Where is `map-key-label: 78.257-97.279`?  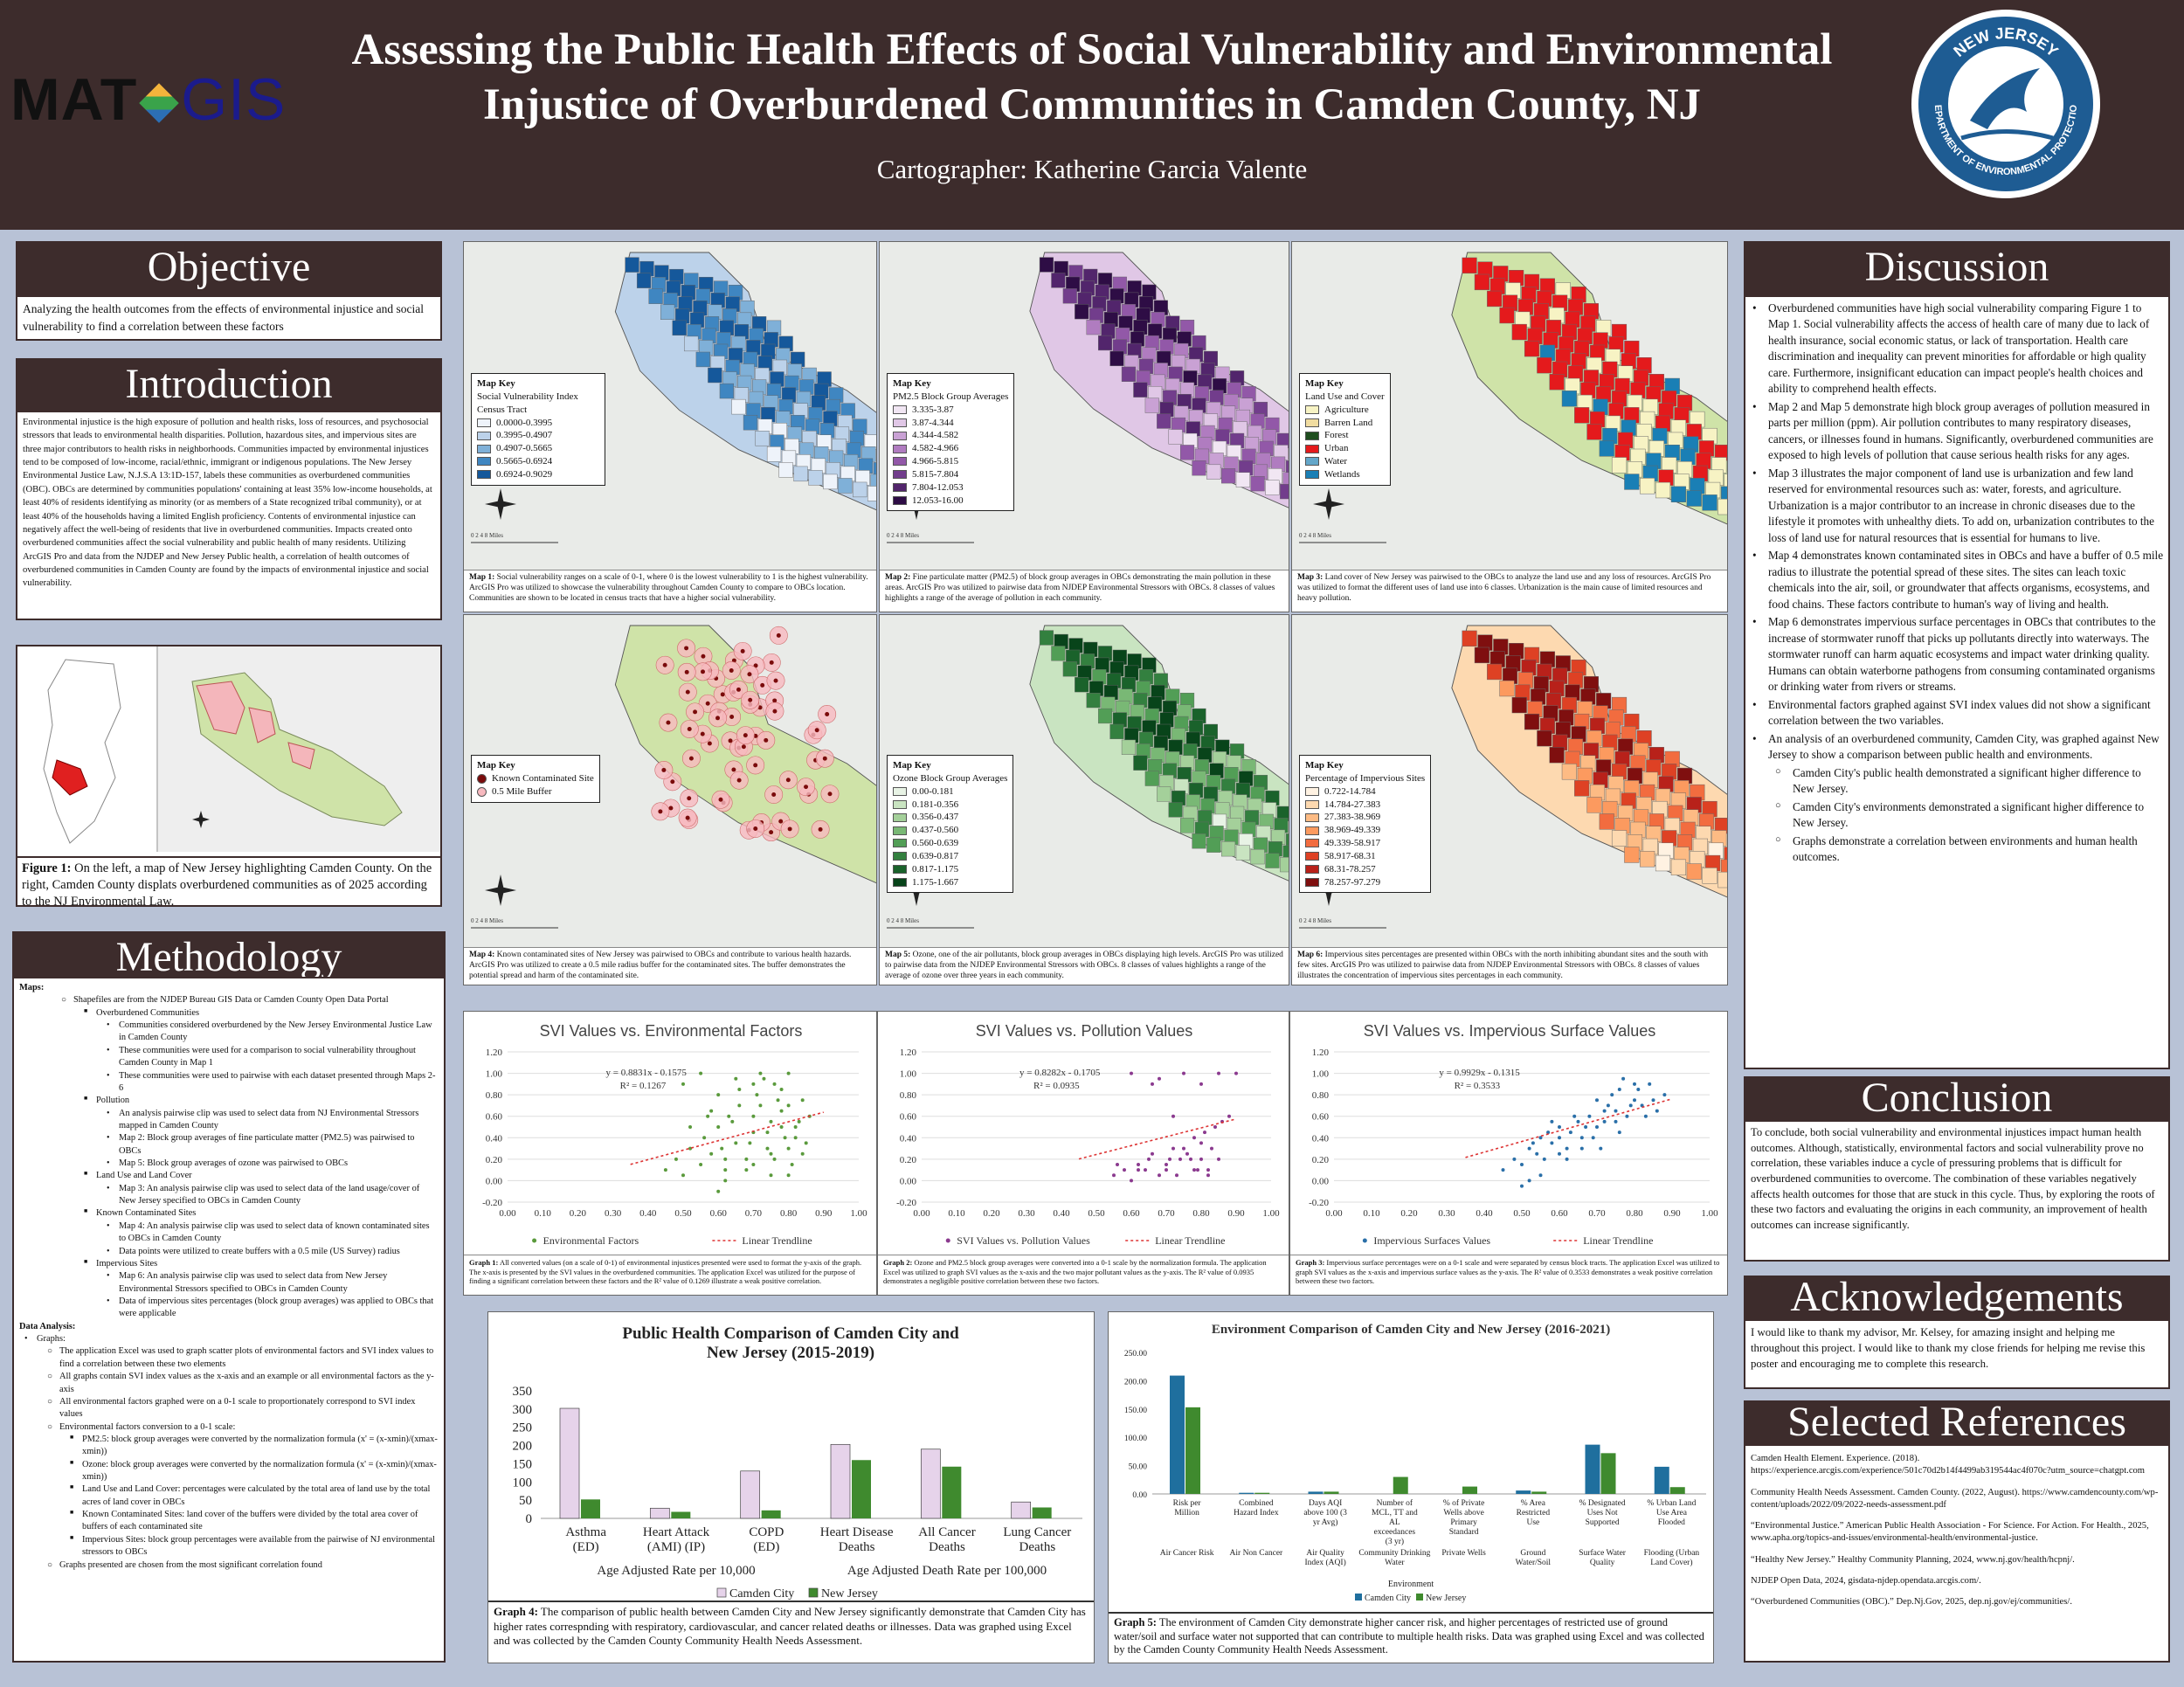 map-key-label: 78.257-97.279 is located at coordinates (1352, 882).